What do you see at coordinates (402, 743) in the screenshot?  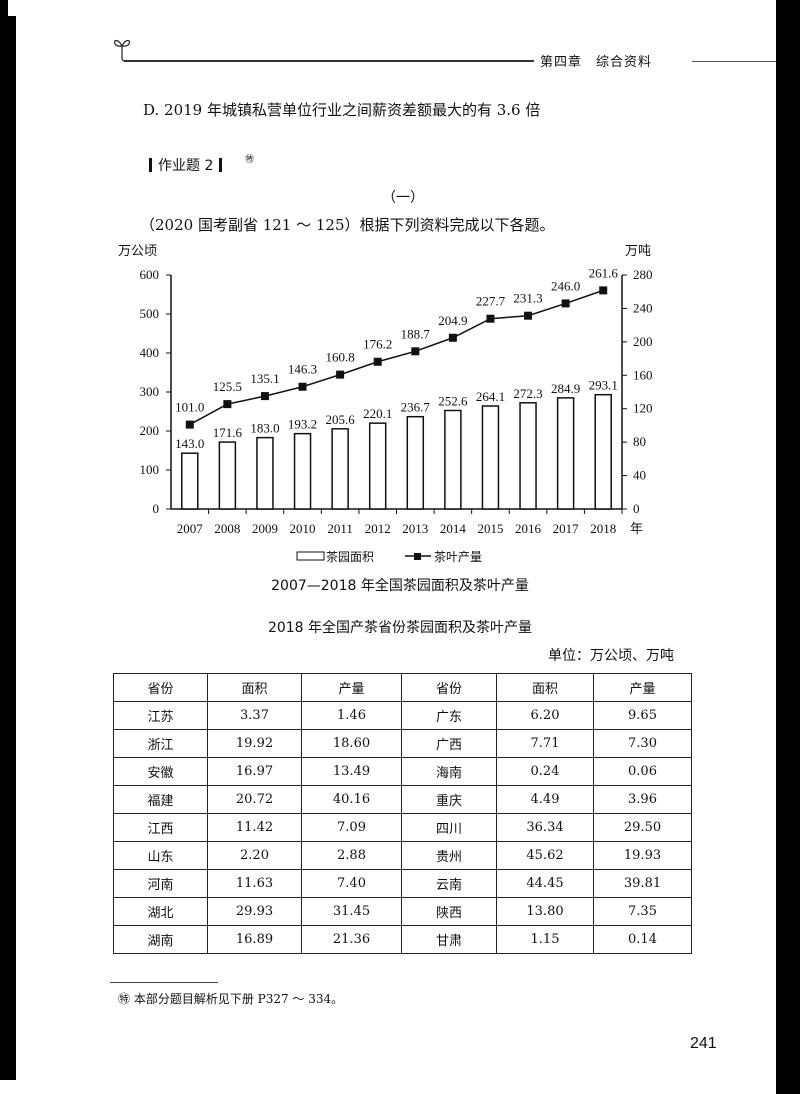 I see `table-row: 浙江 19.92 18.60 广西 7.71 7.30` at bounding box center [402, 743].